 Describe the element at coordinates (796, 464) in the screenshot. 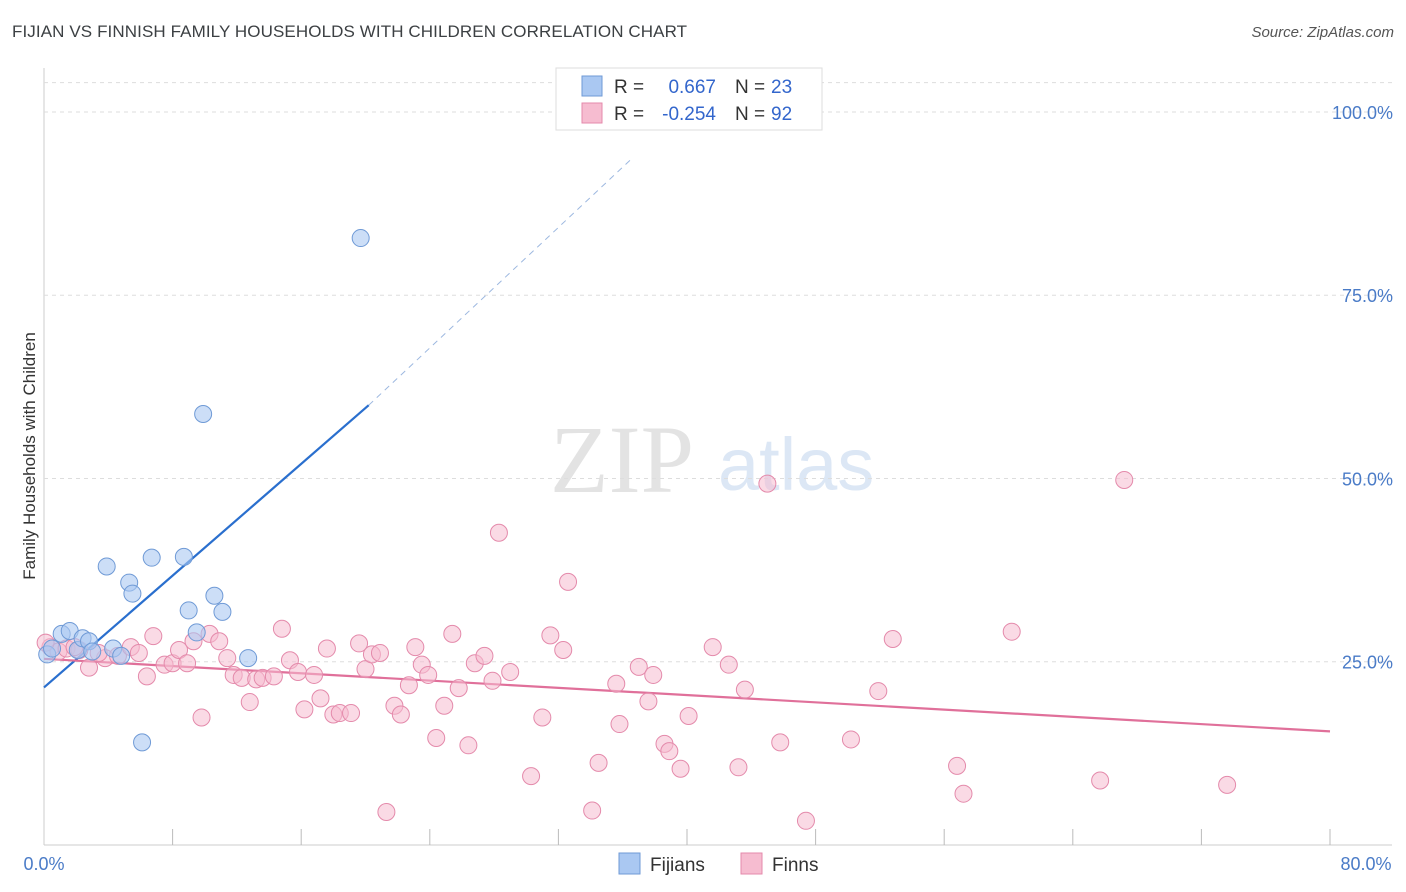

I see `watermark-atlas: atlas` at that location.